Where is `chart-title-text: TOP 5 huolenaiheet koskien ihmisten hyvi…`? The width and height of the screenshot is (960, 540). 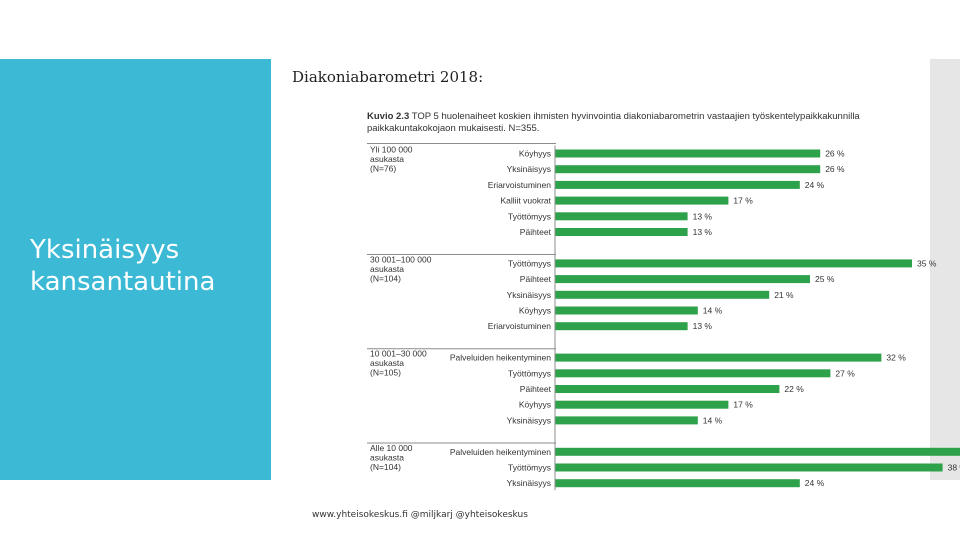 chart-title-text: TOP 5 huolenaiheet koskien ihmisten hyvi… is located at coordinates (613, 122).